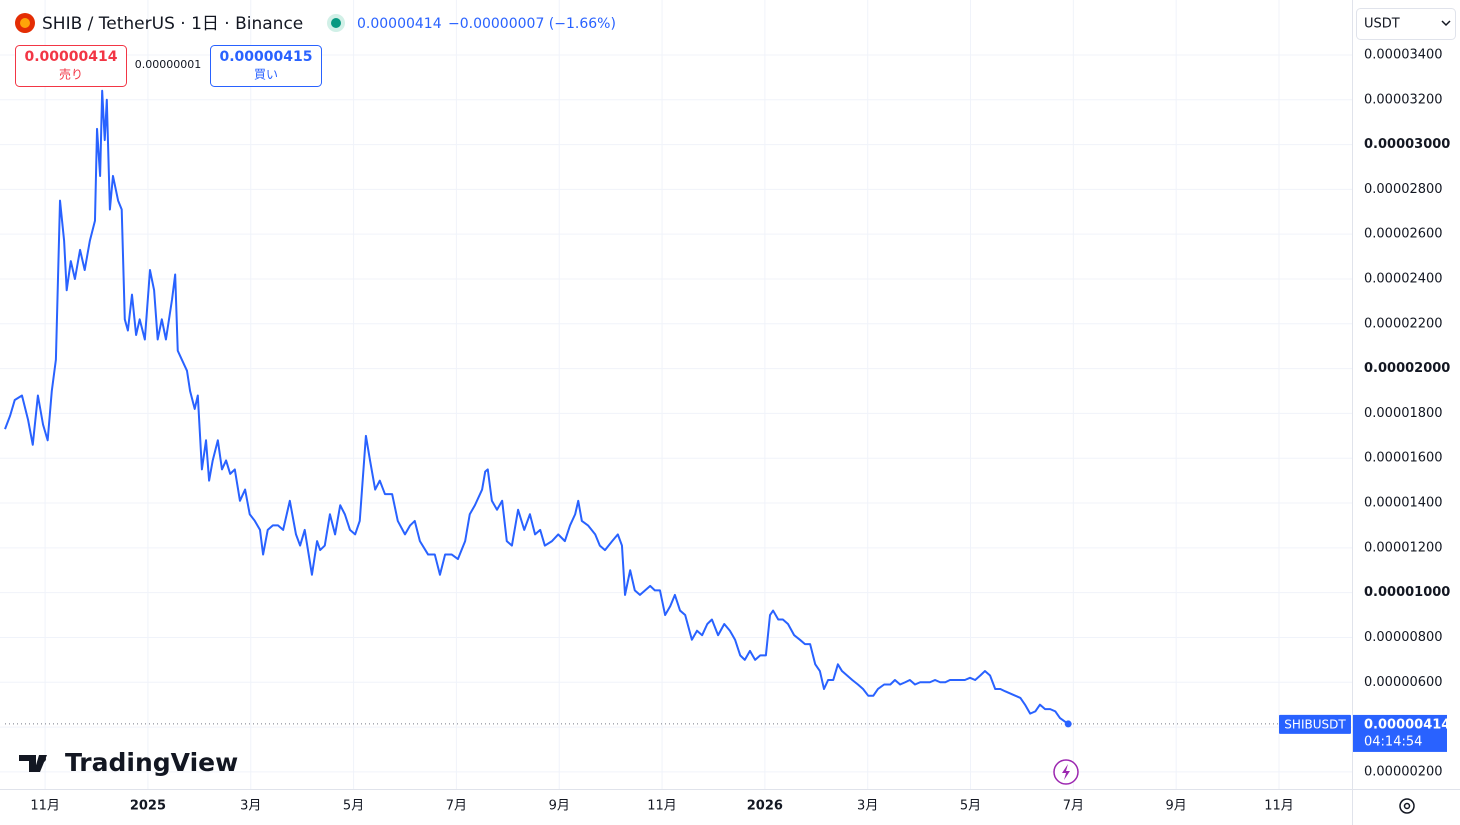 The width and height of the screenshot is (1460, 825). Describe the element at coordinates (1403, 503) in the screenshot. I see `y-tick-label: 0.00001400` at that location.